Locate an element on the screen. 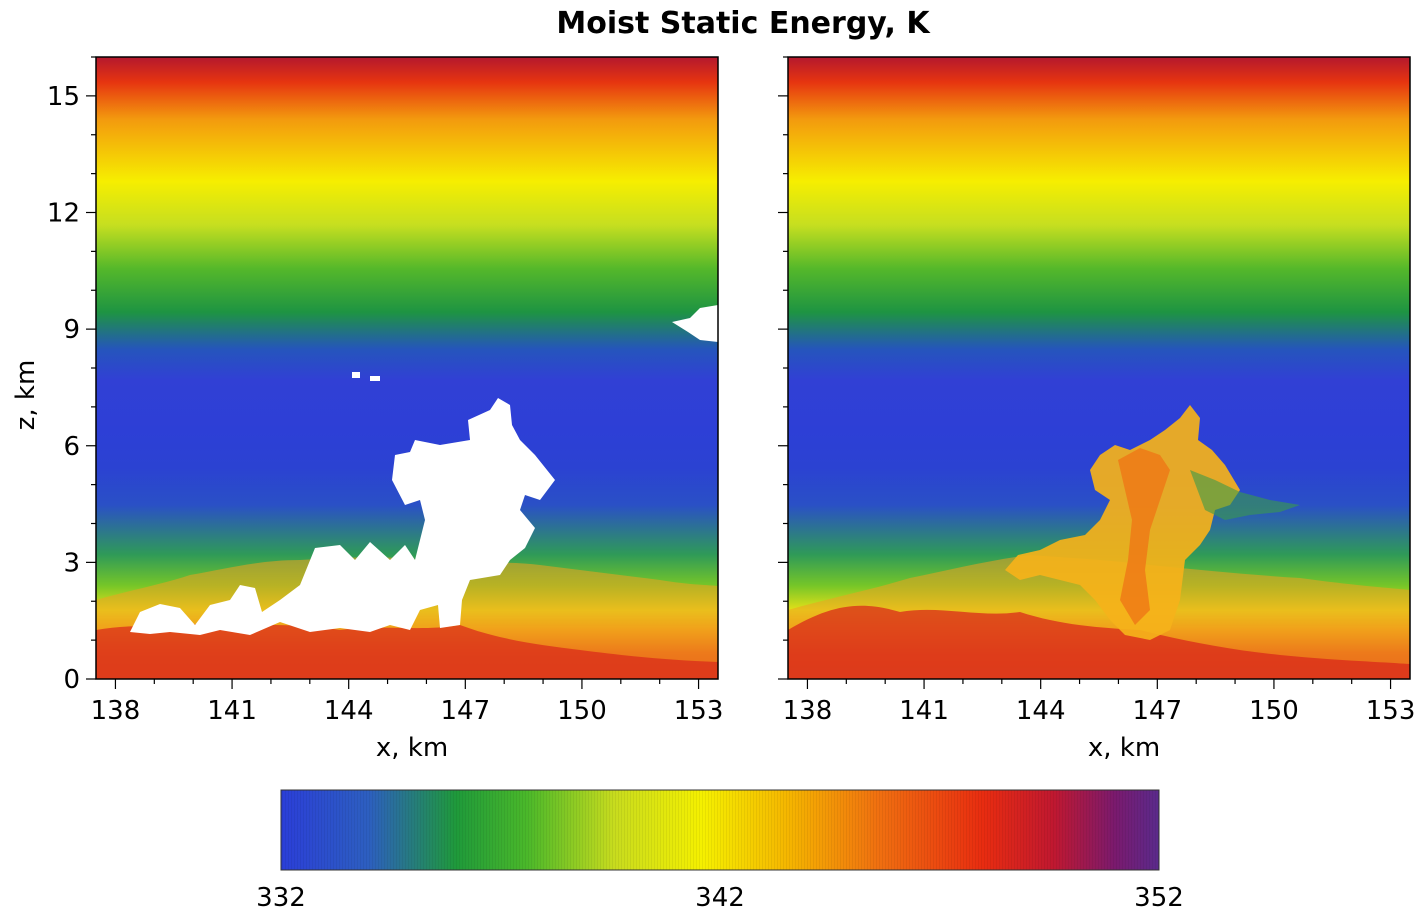  y-axis-left: 0 3 6 9 12 15 is located at coordinates (71, 375).